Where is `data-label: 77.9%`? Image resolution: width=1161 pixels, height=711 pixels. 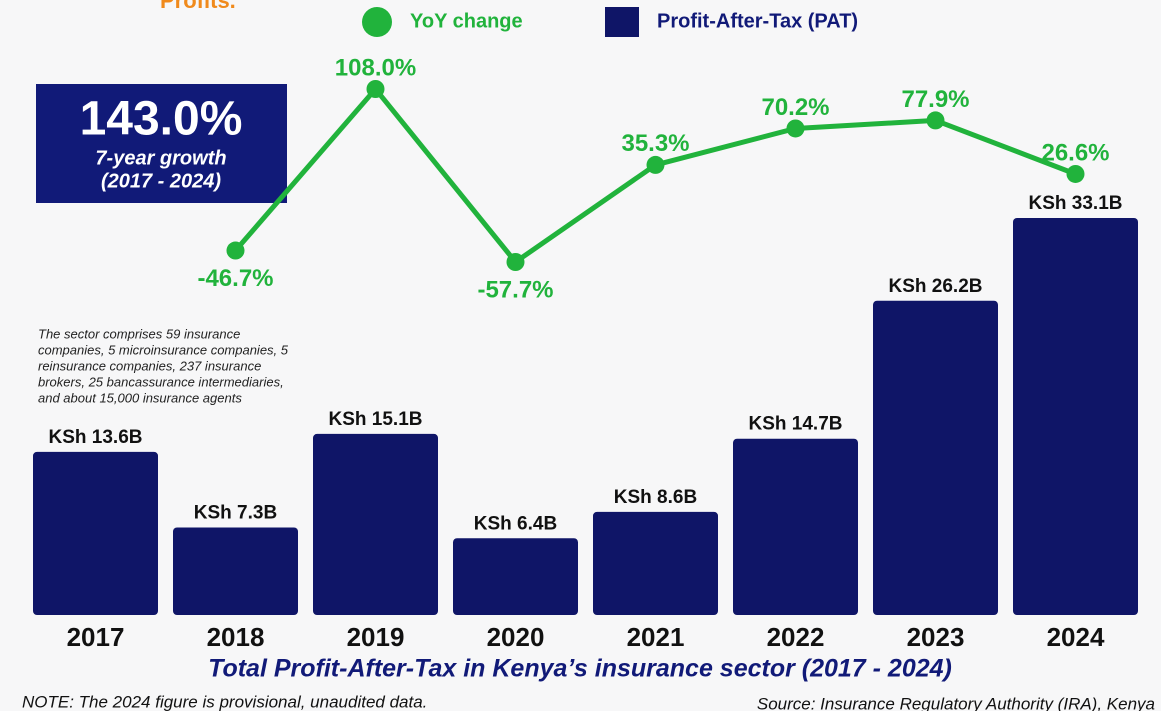
data-label: 77.9% is located at coordinates (935, 99).